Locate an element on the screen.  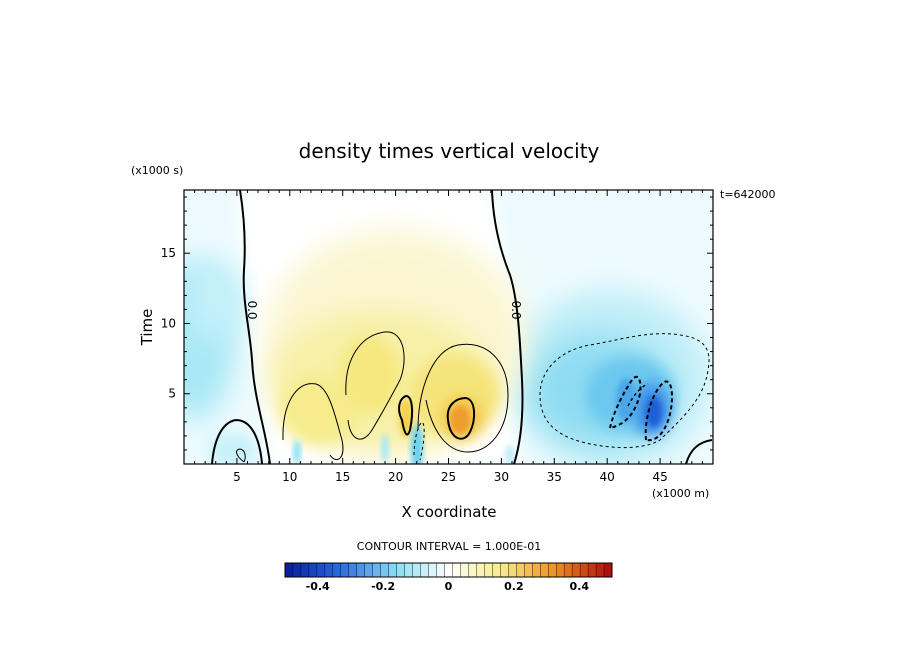
x-unit-label: (x1000 m) is located at coordinates (680, 493).